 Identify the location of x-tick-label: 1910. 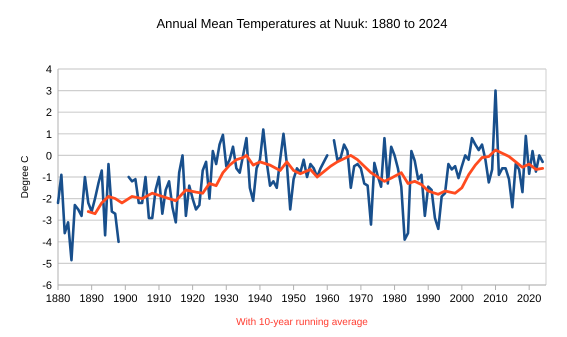
(159, 299).